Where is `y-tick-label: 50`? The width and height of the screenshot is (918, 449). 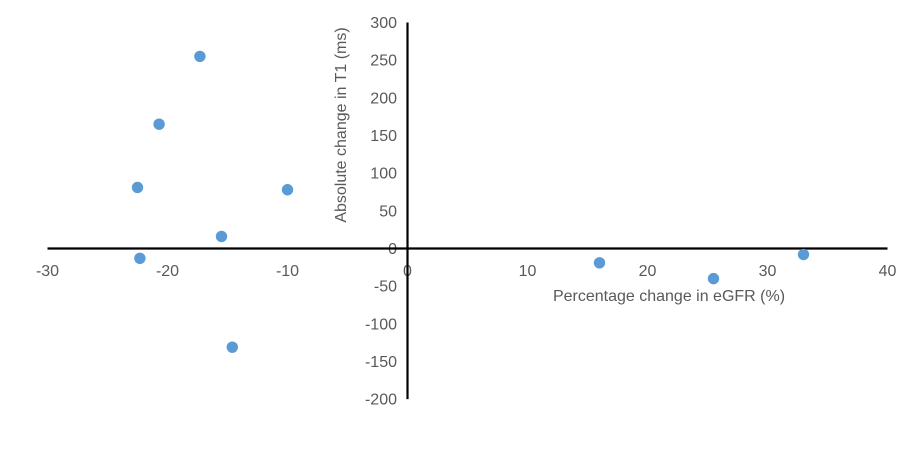 y-tick-label: 50 is located at coordinates (388, 211).